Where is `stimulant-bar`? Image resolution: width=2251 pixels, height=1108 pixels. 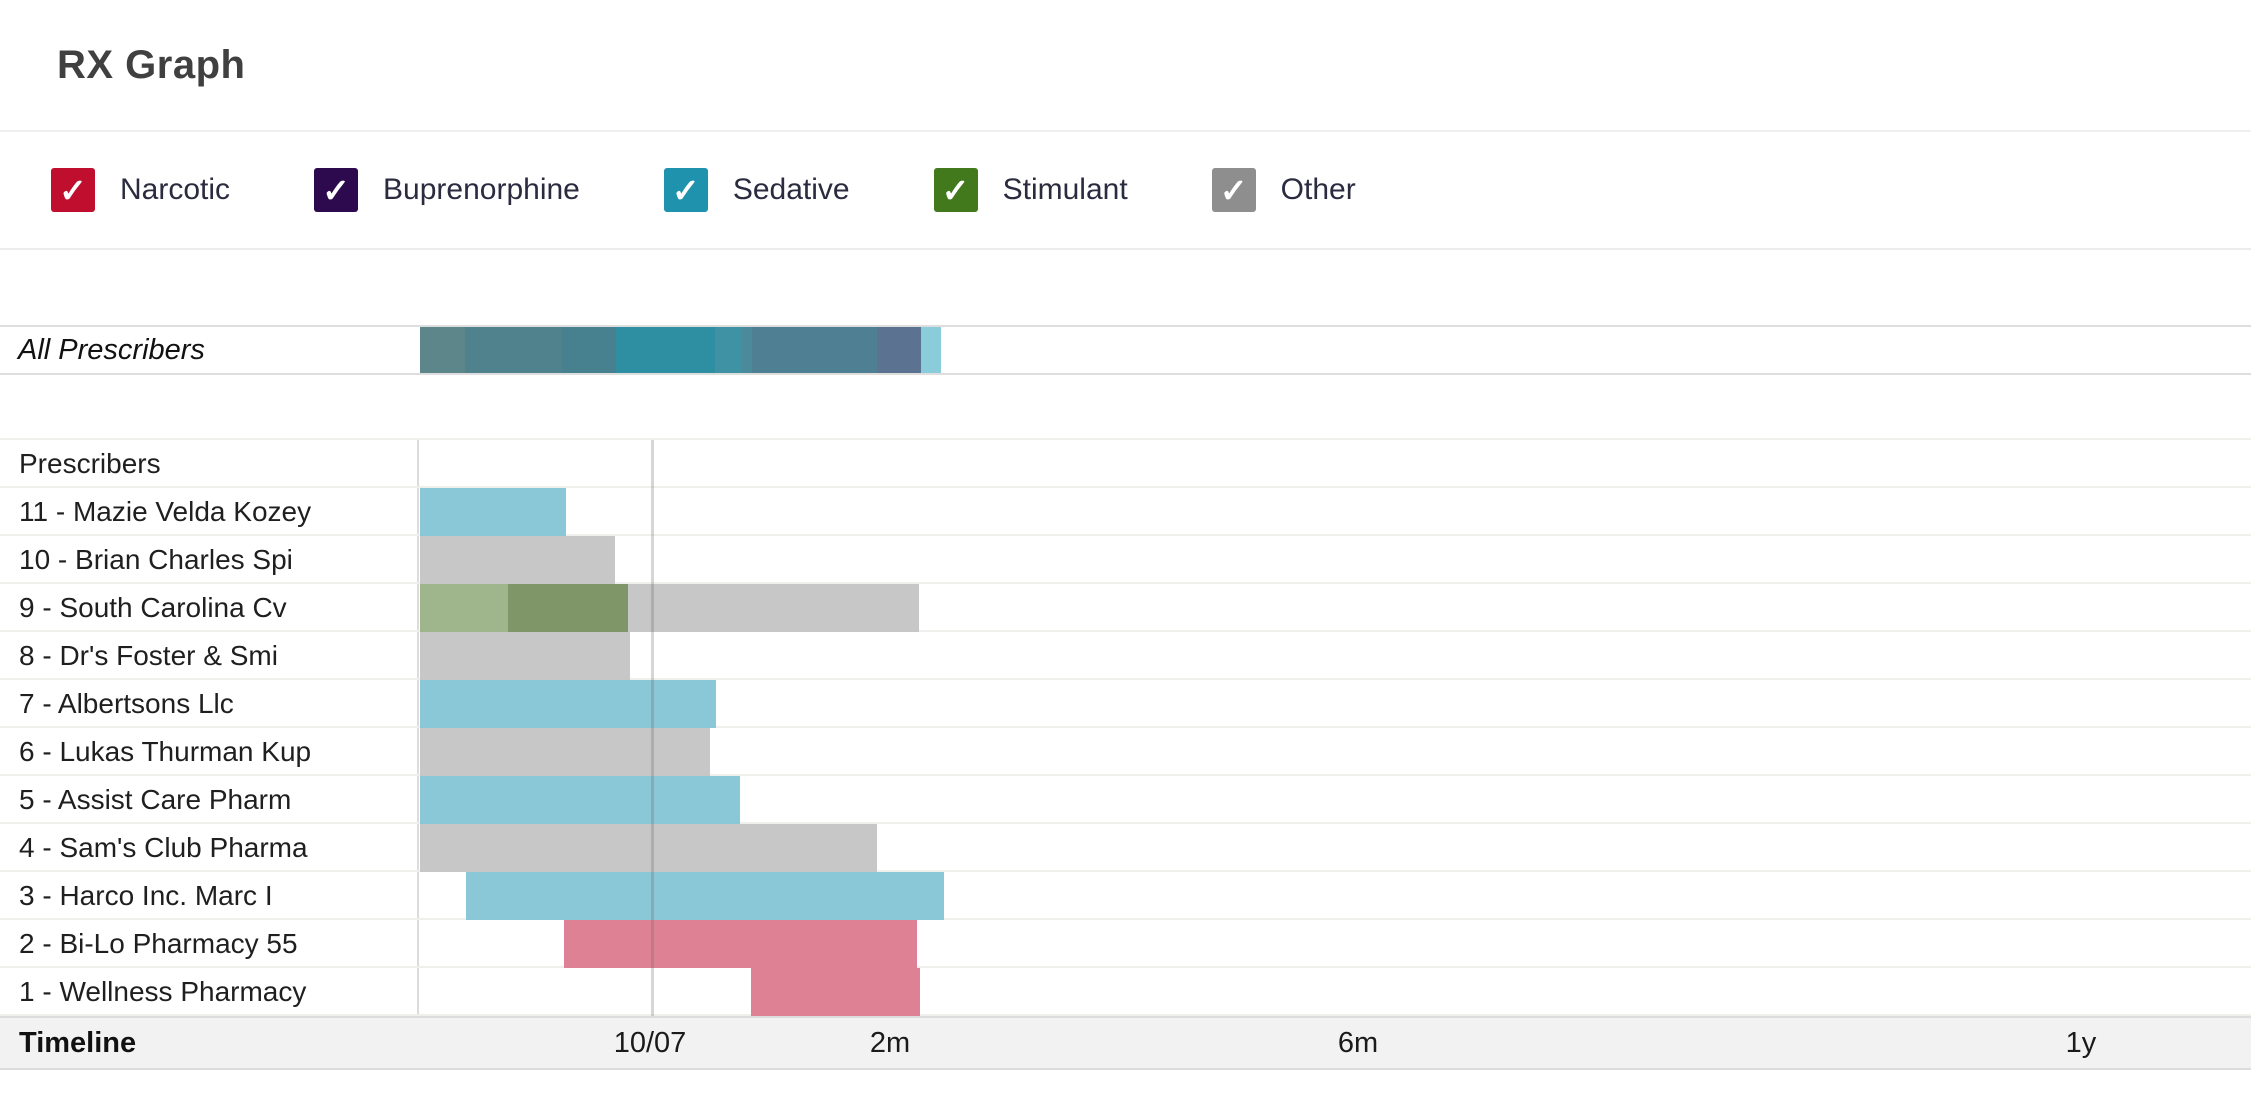
stimulant-bar is located at coordinates (464, 608).